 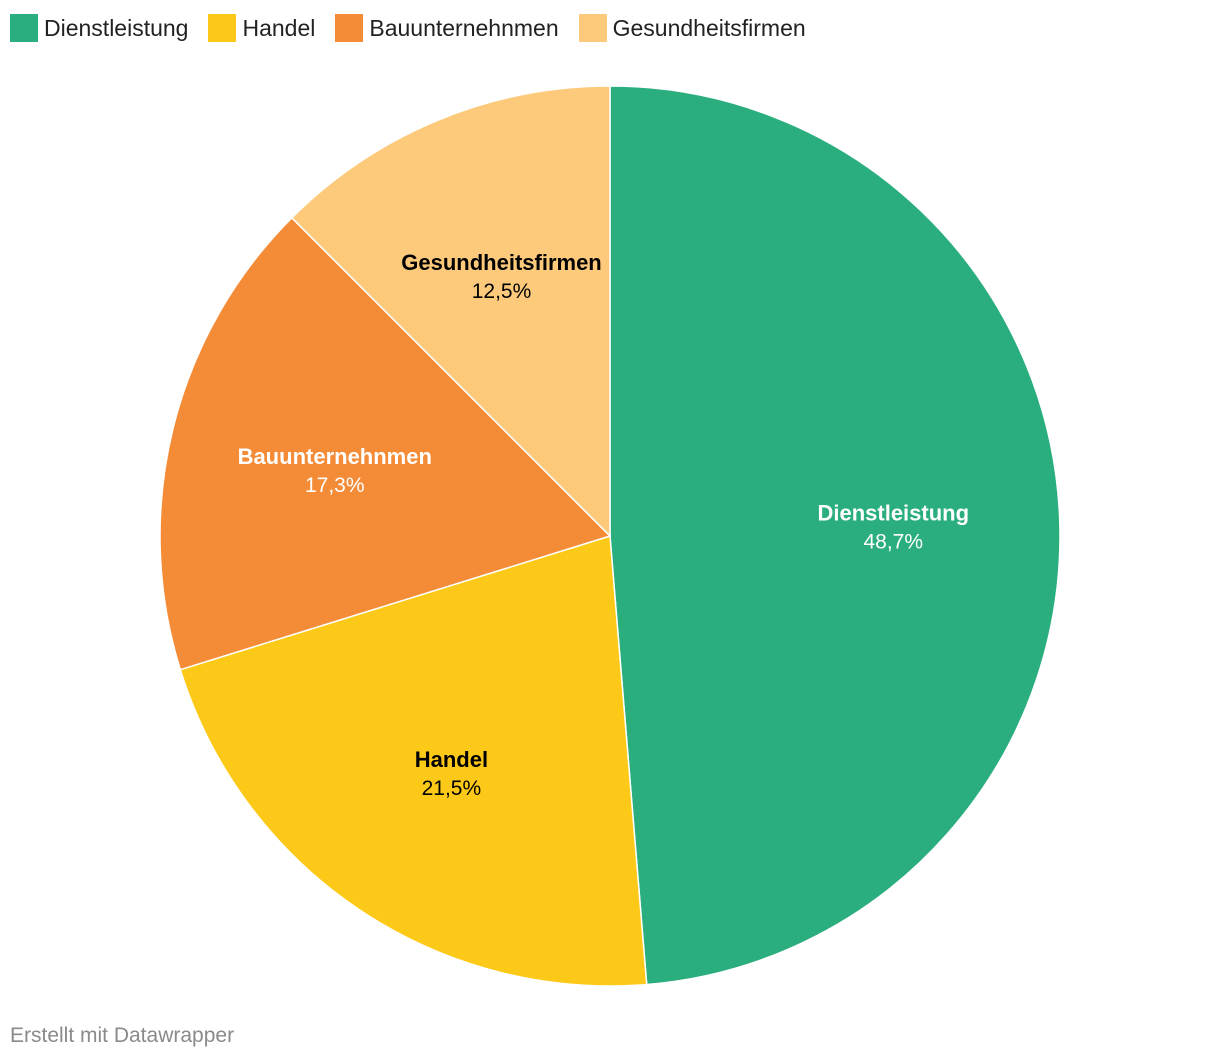 What do you see at coordinates (279, 27) in the screenshot?
I see `legend-label-handel: Handel` at bounding box center [279, 27].